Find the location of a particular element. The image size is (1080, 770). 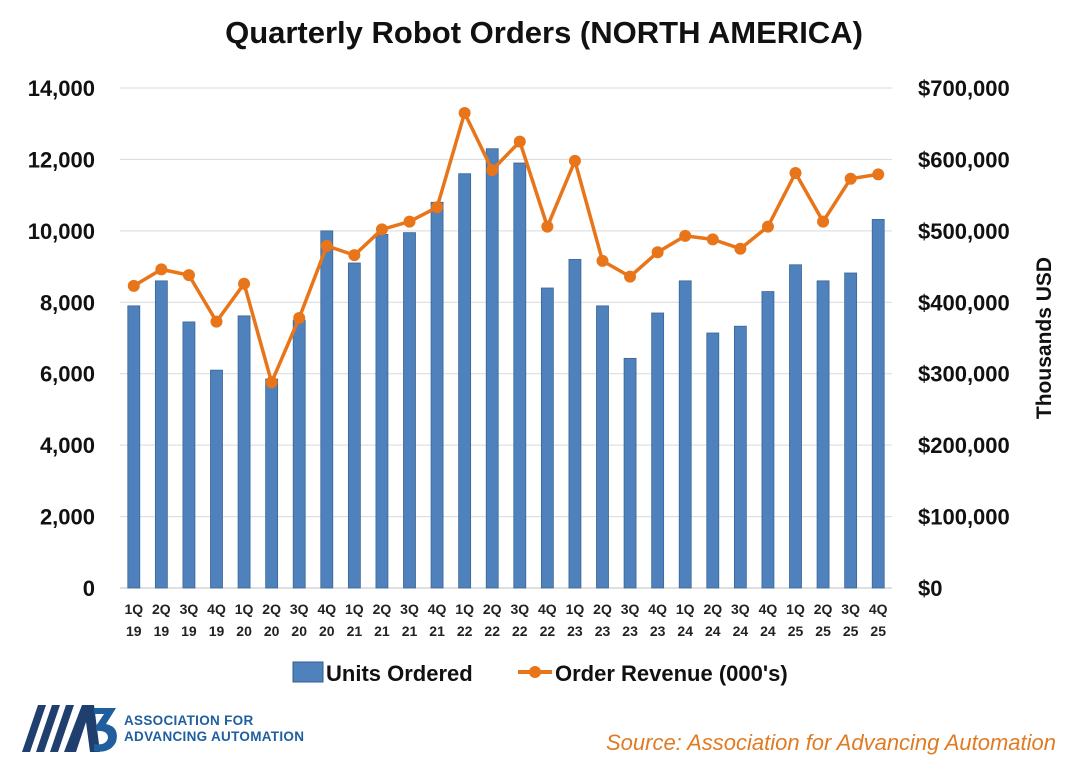

logo-line-1: ASSOCIATION FOR is located at coordinates (189, 720).